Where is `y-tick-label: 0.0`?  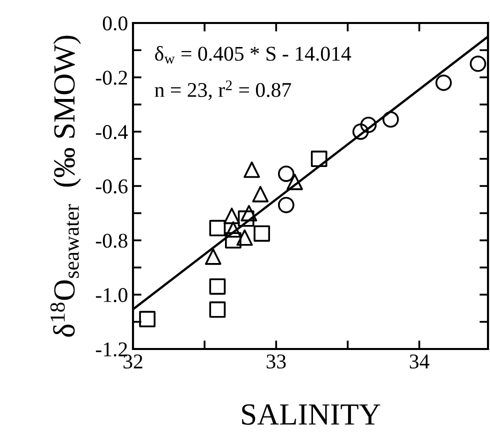
y-tick-label: 0.0 is located at coordinates (115, 23).